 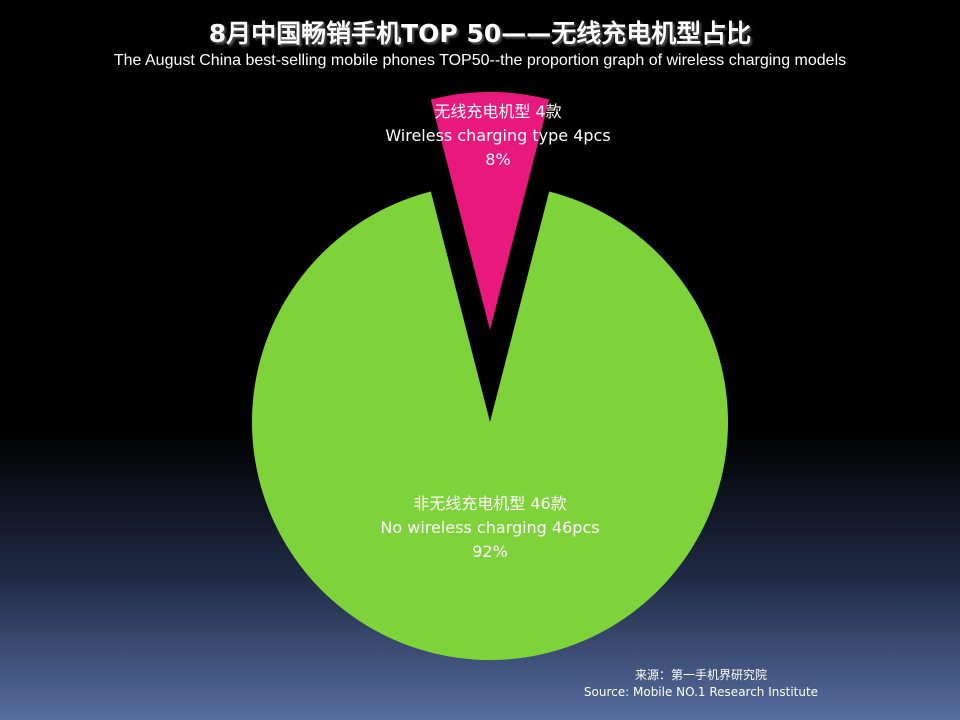 I want to click on slice-label-nonwireless-en: No wireless charging 46pcs, so click(x=490, y=527).